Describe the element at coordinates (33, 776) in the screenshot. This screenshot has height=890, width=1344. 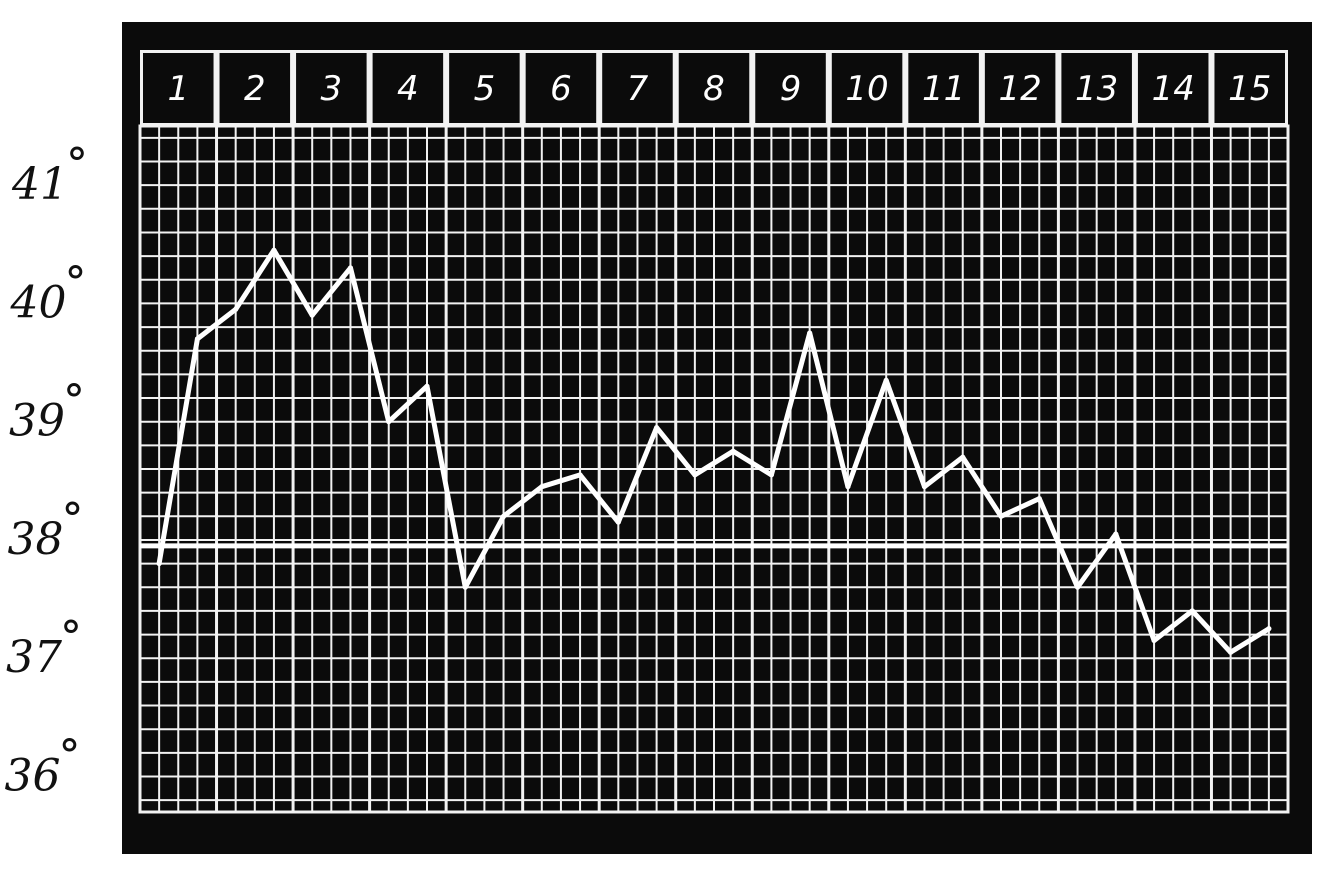
I see `y-tick-label: 36` at that location.